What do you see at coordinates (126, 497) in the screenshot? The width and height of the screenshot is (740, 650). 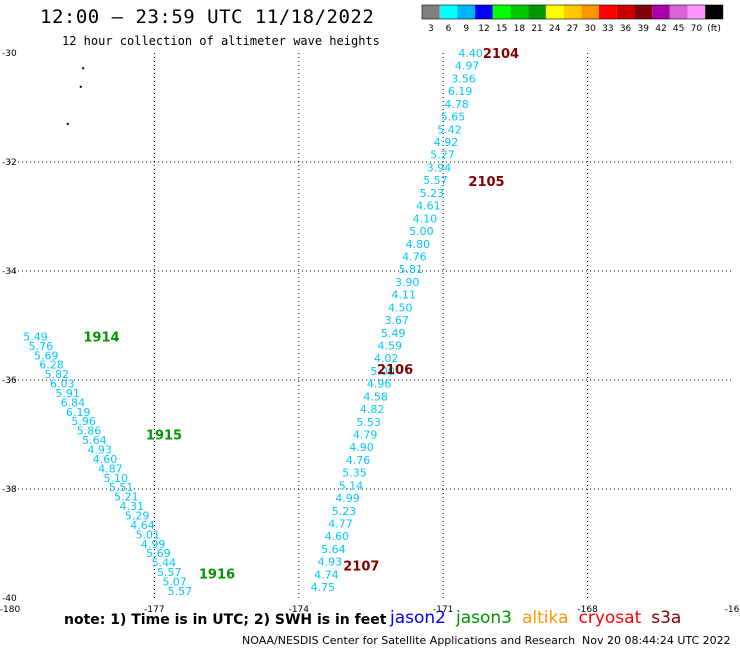 I see `wave-height-value: 5.21` at bounding box center [126, 497].